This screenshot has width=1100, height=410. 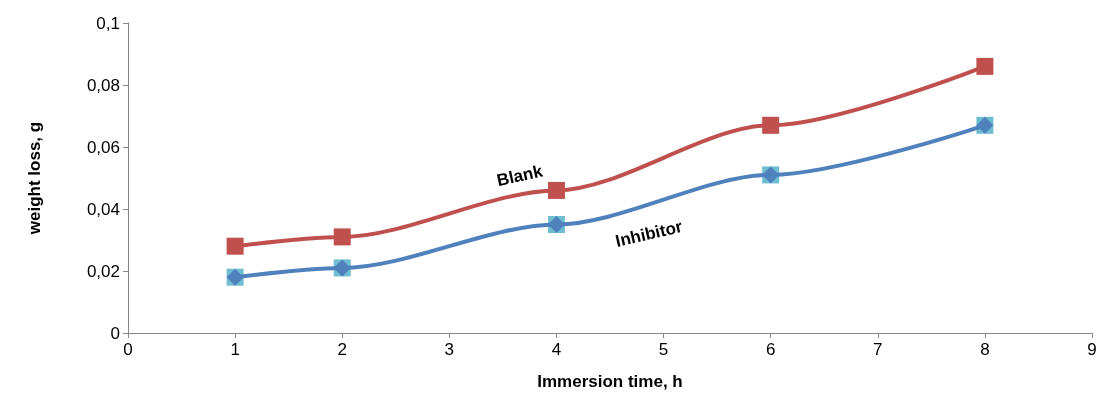 What do you see at coordinates (128, 349) in the screenshot?
I see `x-tick-label: 0` at bounding box center [128, 349].